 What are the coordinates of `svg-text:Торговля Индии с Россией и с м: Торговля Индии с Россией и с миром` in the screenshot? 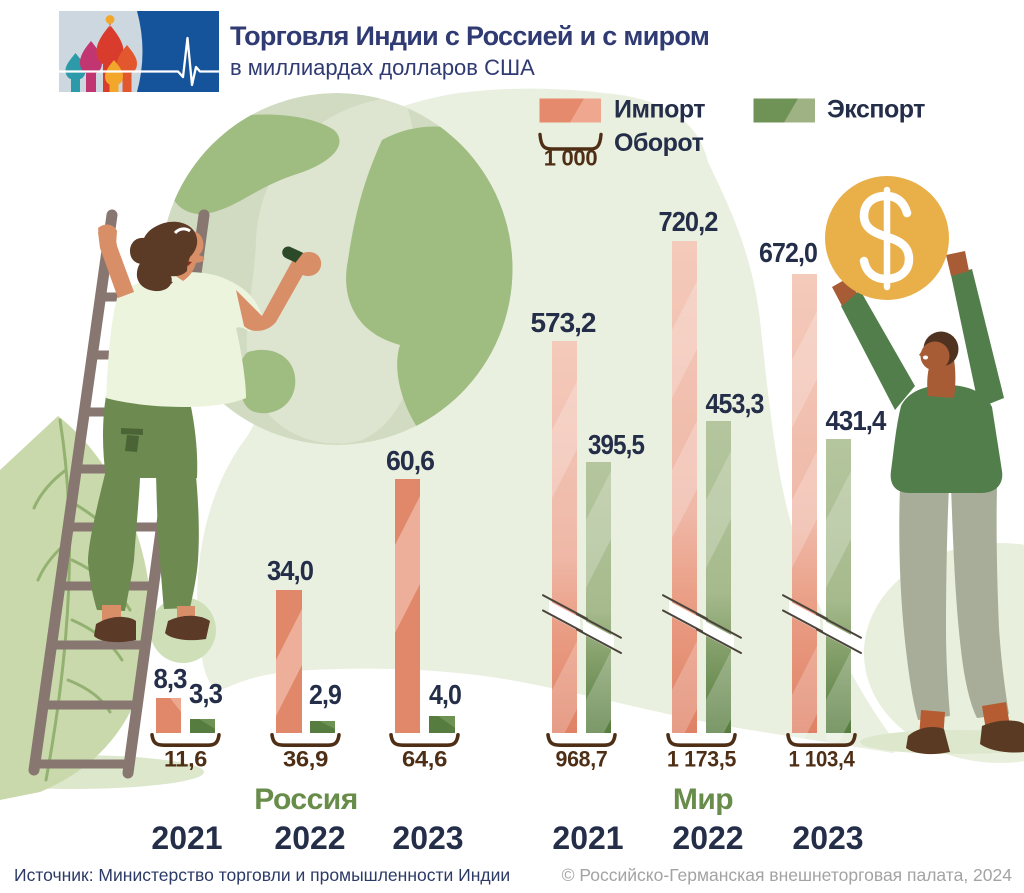 It's located at (469, 36).